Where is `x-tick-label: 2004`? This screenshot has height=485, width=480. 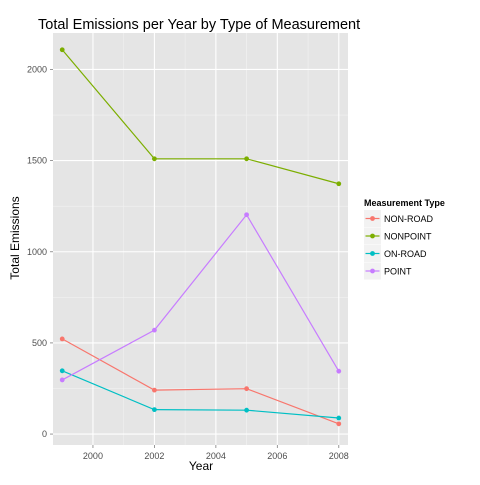 x-tick-label: 2004 is located at coordinates (216, 456).